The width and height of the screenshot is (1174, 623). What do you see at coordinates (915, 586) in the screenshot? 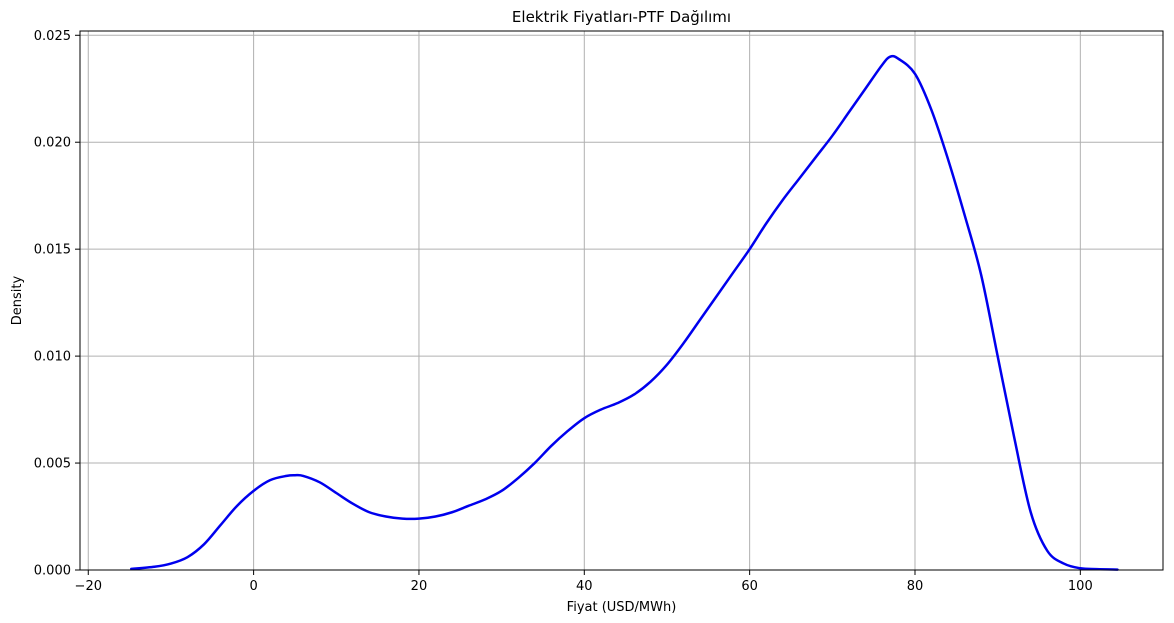
I see `x-tick-label: 80` at bounding box center [915, 586].